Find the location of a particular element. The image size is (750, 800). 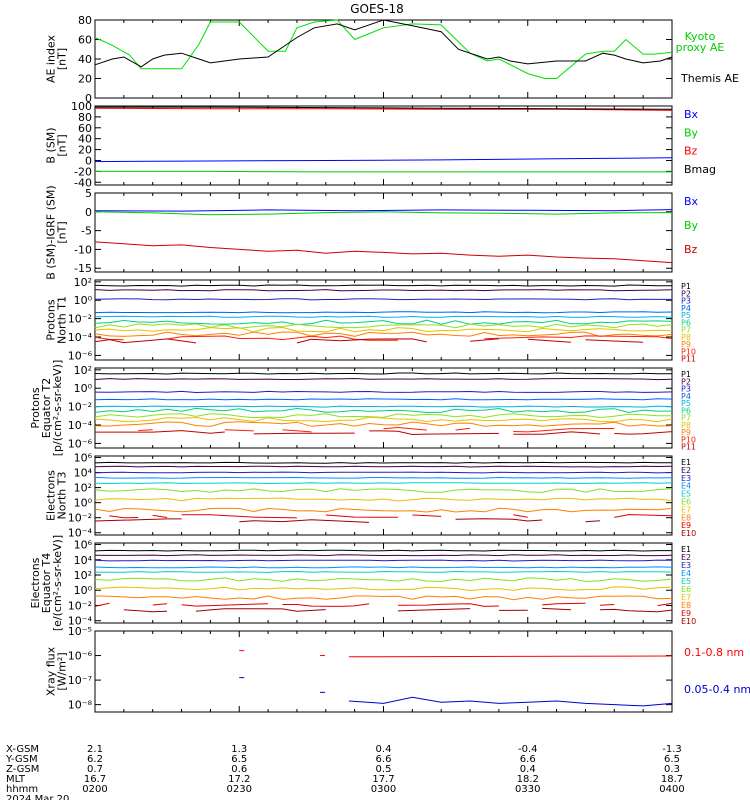

series-P11 is located at coordinates (369, 341).